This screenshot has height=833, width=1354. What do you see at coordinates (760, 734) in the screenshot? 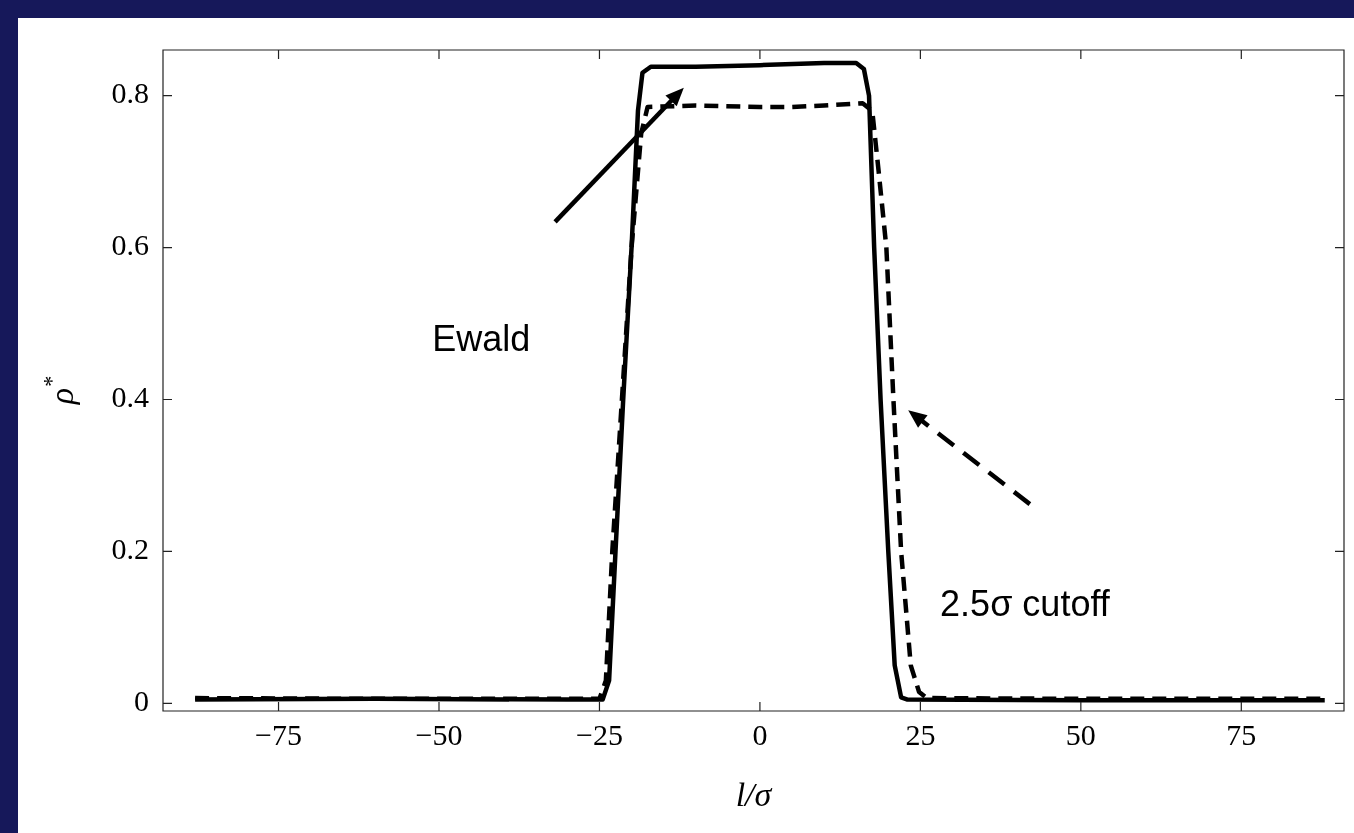
I see `x-tick-label: 0` at bounding box center [760, 734].